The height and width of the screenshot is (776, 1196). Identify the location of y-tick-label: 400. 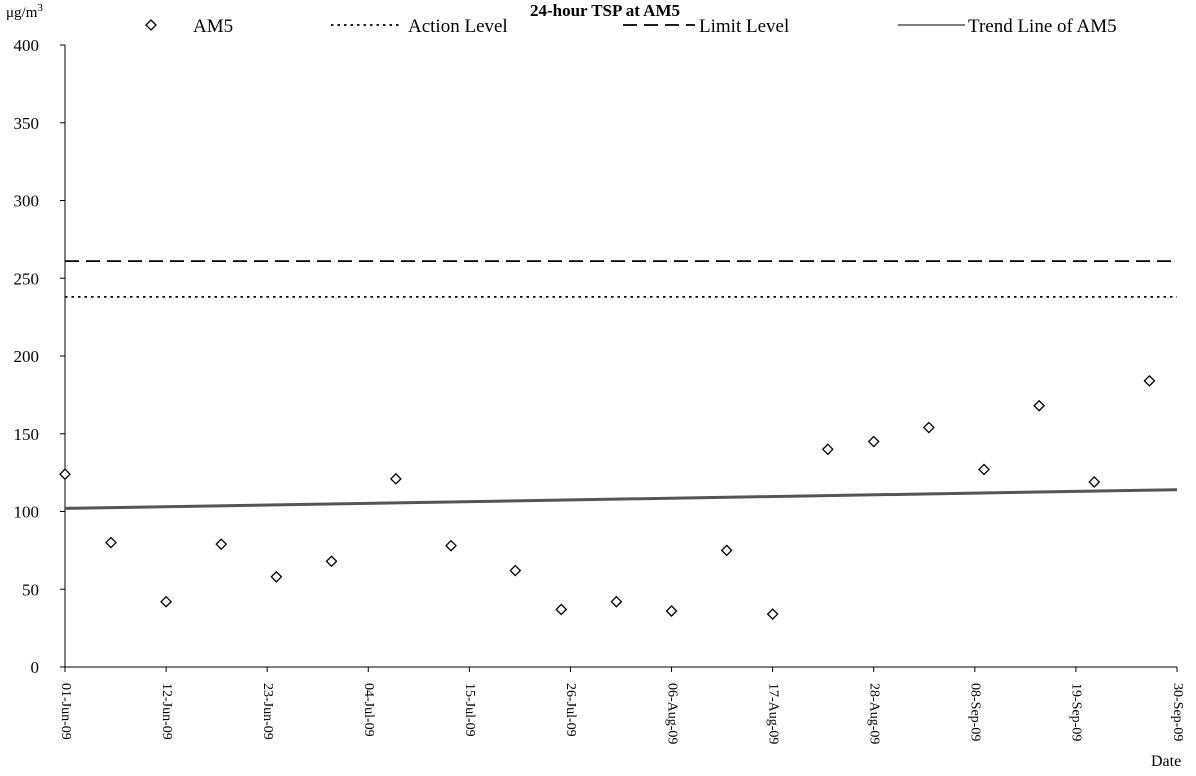
(27, 45).